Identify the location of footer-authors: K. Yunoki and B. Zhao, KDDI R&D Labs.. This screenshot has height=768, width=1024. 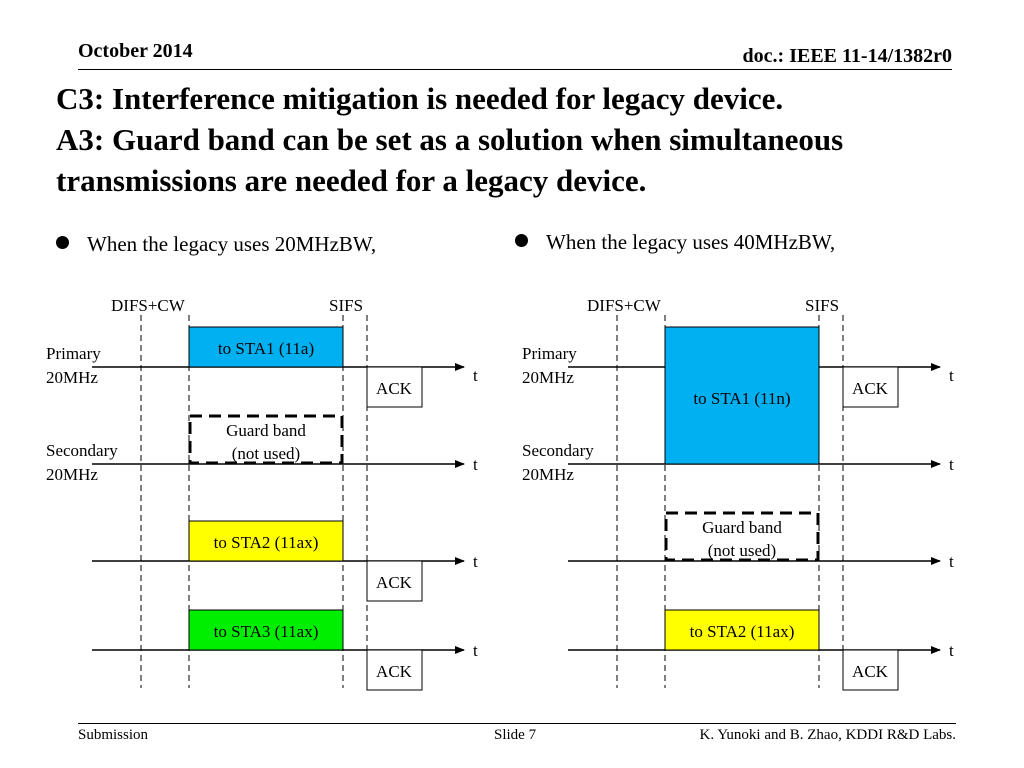
(827, 735).